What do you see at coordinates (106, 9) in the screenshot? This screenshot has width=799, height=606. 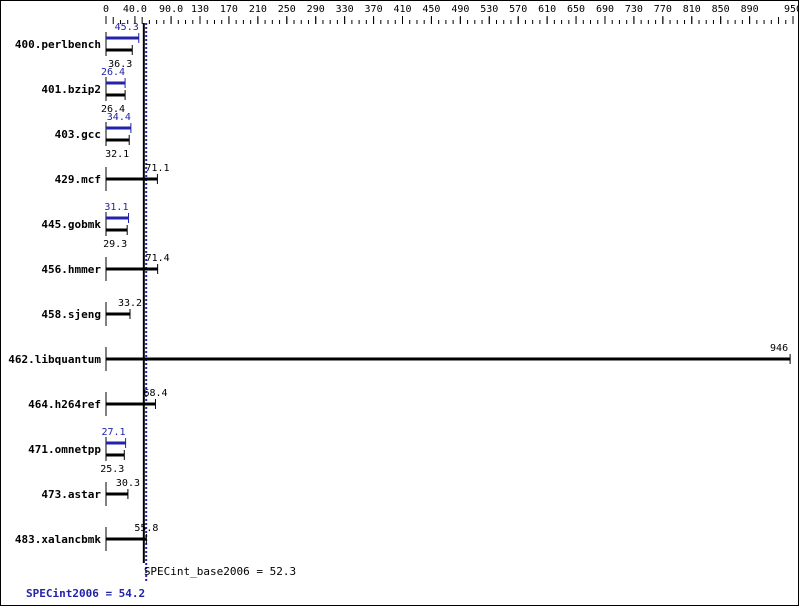 I see `tick-label: 0` at bounding box center [106, 9].